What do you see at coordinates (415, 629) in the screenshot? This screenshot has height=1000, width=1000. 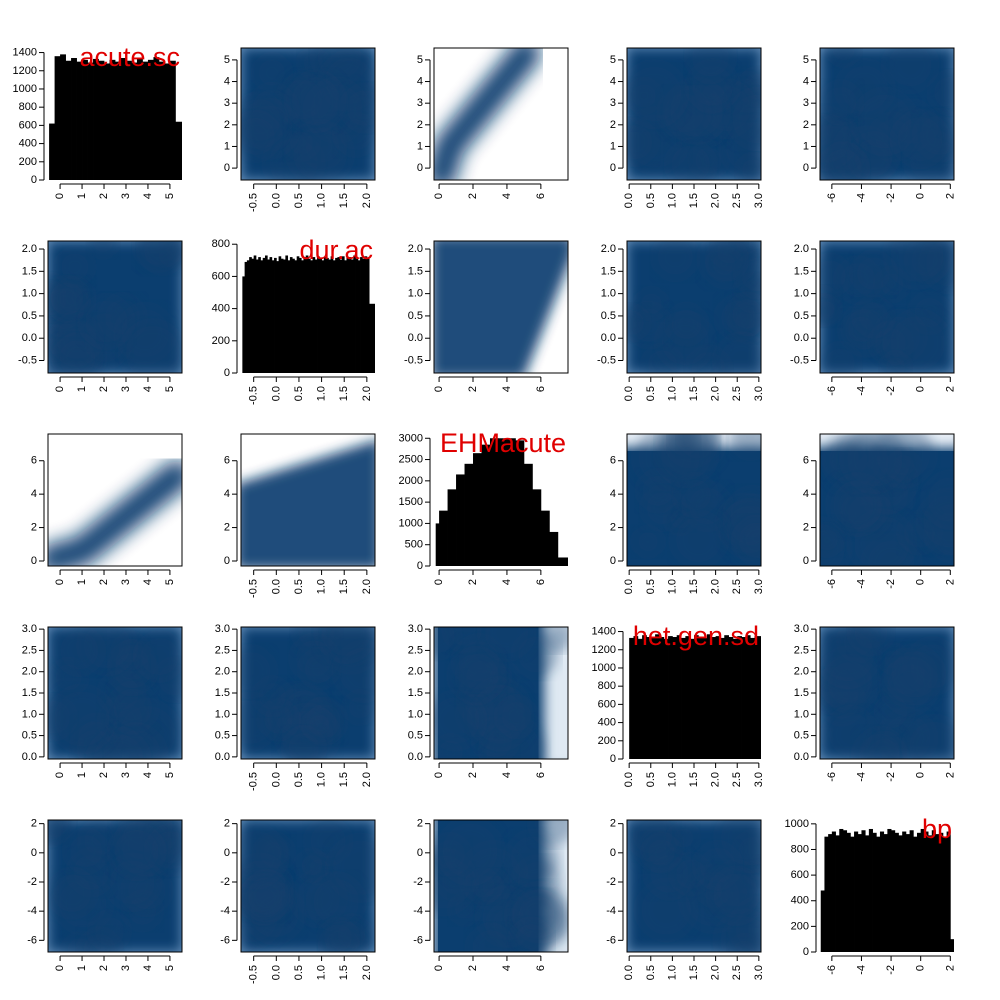 I see `y-tick-label: 3.0` at bounding box center [415, 629].